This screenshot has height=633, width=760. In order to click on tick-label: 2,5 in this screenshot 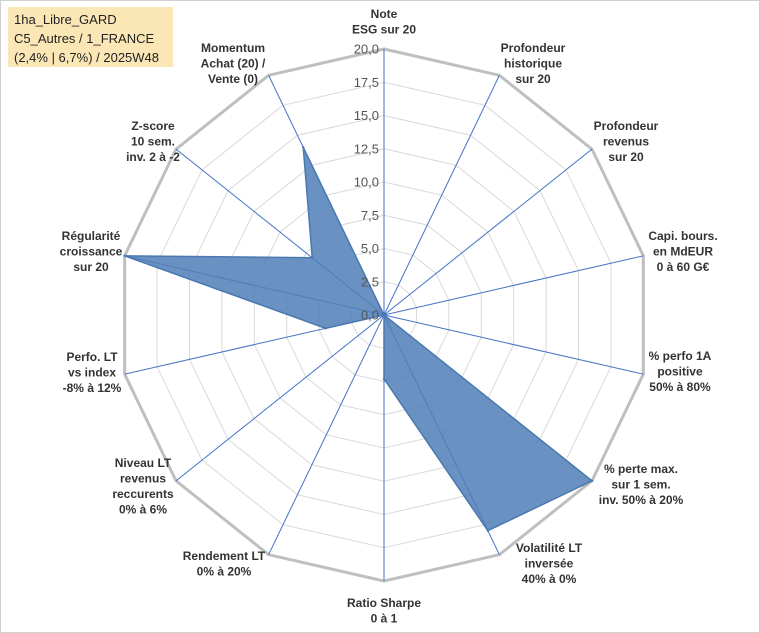, I will do `click(370, 281)`.